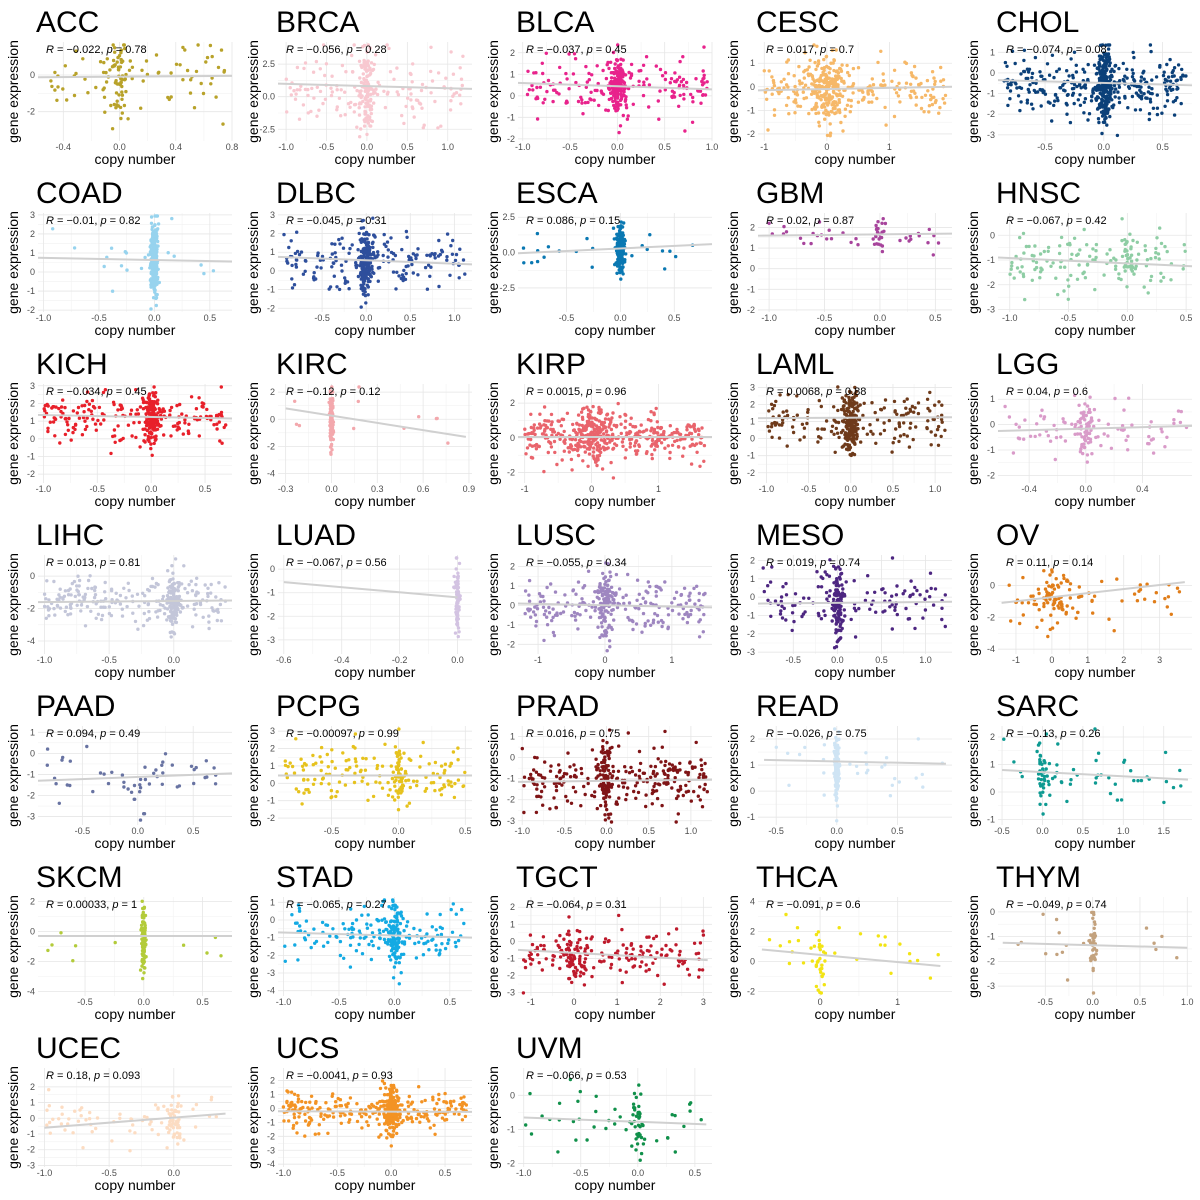 The image size is (1200, 1200). Describe the element at coordinates (96, 50) in the screenshot. I see `correlation-stat: R = −0.022, p = 0.78` at that location.